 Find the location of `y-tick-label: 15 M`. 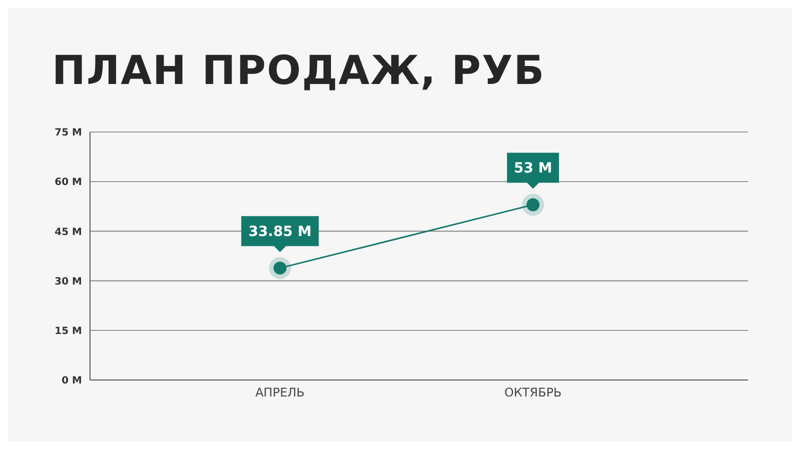

y-tick-label: 15 M is located at coordinates (68, 331).